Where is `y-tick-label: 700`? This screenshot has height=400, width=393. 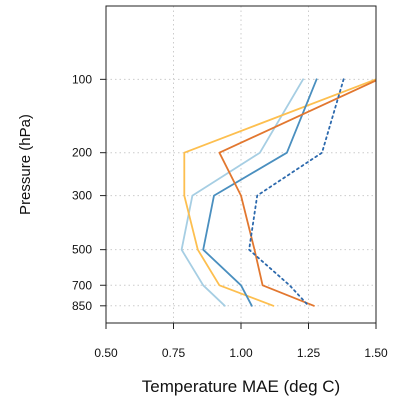 y-tick-label: 700 is located at coordinates (82, 285).